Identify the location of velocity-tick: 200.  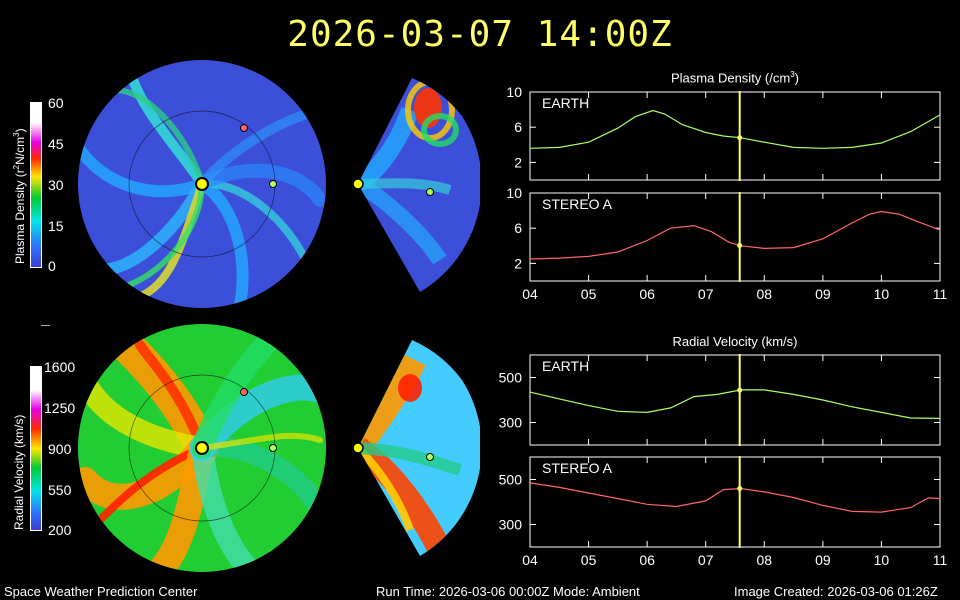
(60, 530).